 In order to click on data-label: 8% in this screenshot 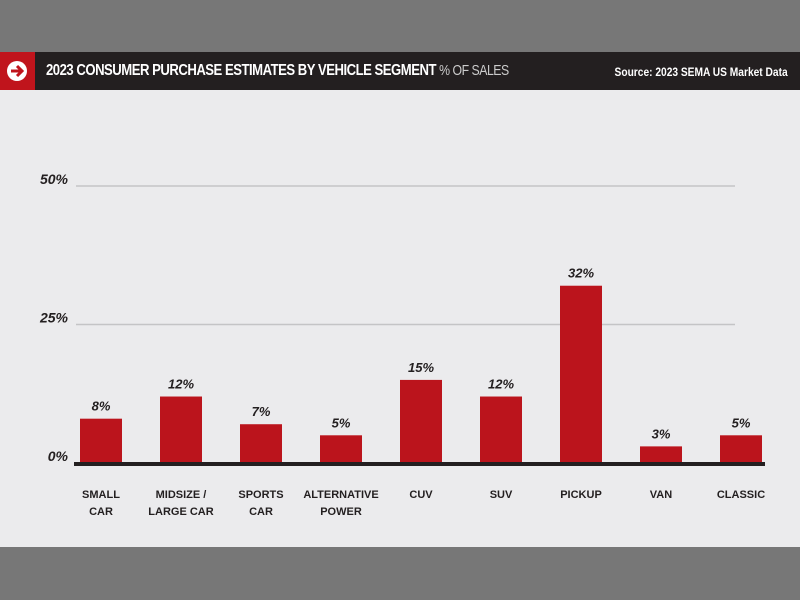, I will do `click(101, 406)`.